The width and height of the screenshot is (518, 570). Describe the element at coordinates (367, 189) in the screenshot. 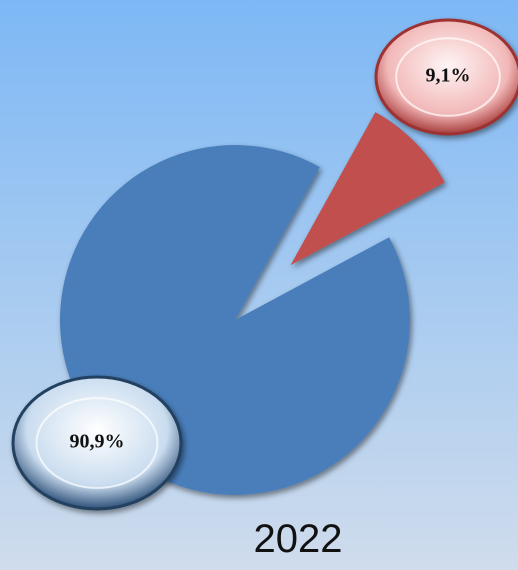

I see `pie-slice` at that location.